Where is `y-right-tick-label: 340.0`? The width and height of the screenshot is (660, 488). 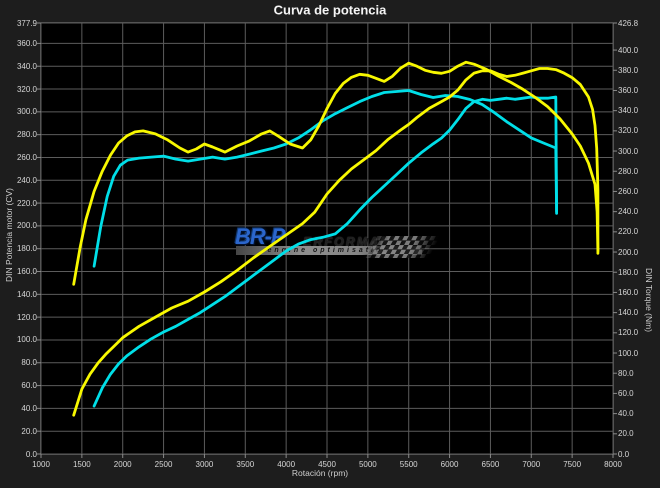
y-right-tick-label: 340.0 is located at coordinates (628, 111).